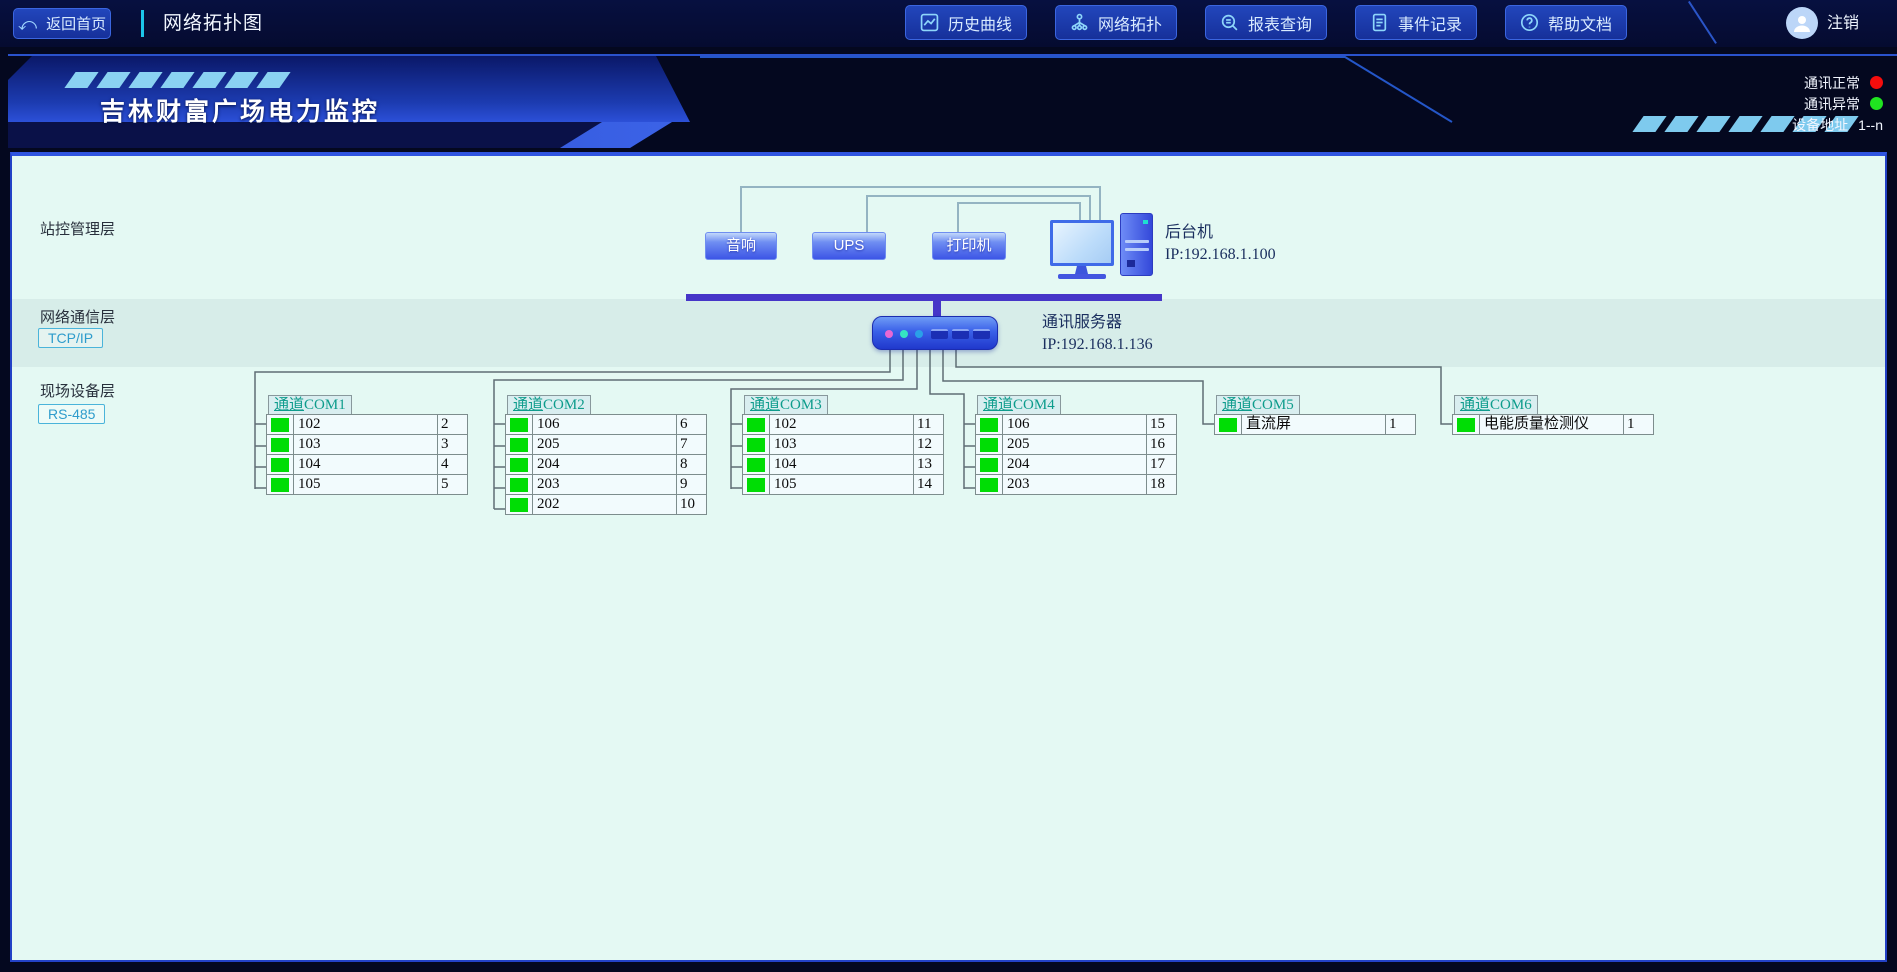  What do you see at coordinates (849, 246) in the screenshot?
I see `device-ups: UPS` at bounding box center [849, 246].